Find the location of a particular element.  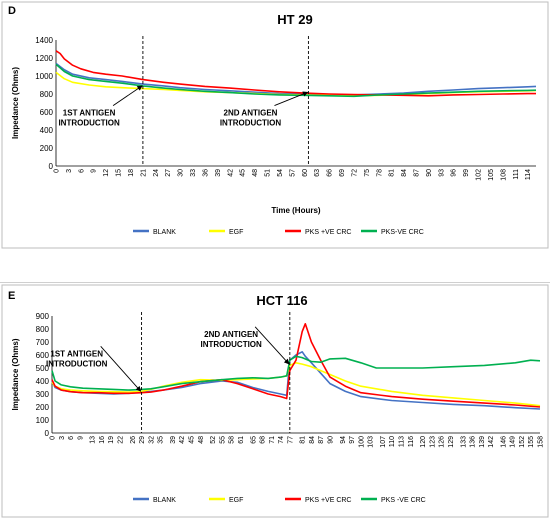

x-tick-label: 78 is located at coordinates (379, 173).